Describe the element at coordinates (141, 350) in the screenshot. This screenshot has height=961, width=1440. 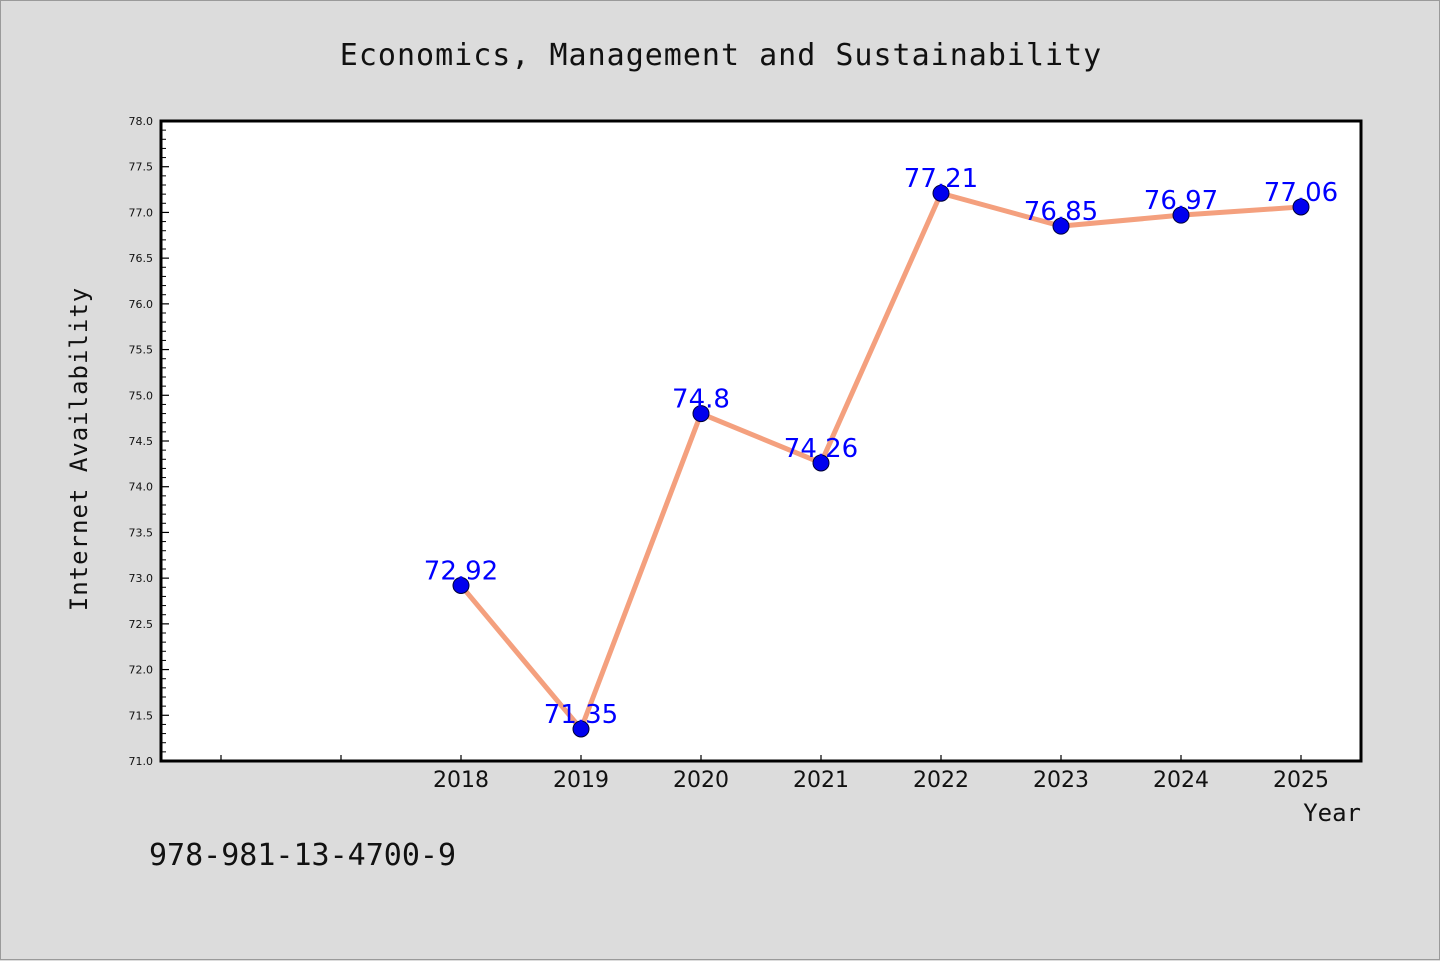
I see `y-tick-label: 75.5` at that location.